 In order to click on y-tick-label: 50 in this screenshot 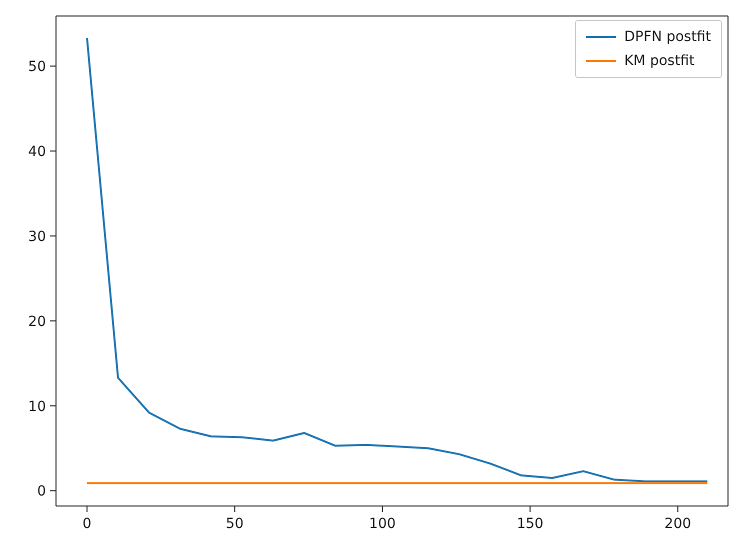, I will do `click(37, 67)`.